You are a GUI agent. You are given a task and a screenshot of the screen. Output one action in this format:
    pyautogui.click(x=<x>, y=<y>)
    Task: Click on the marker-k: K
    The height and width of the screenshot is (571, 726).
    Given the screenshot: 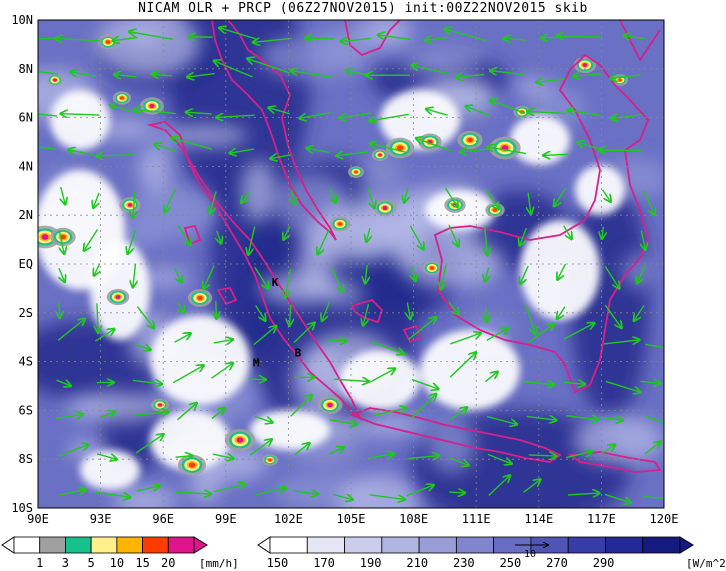 What is the action you would take?
    pyautogui.click(x=275, y=282)
    